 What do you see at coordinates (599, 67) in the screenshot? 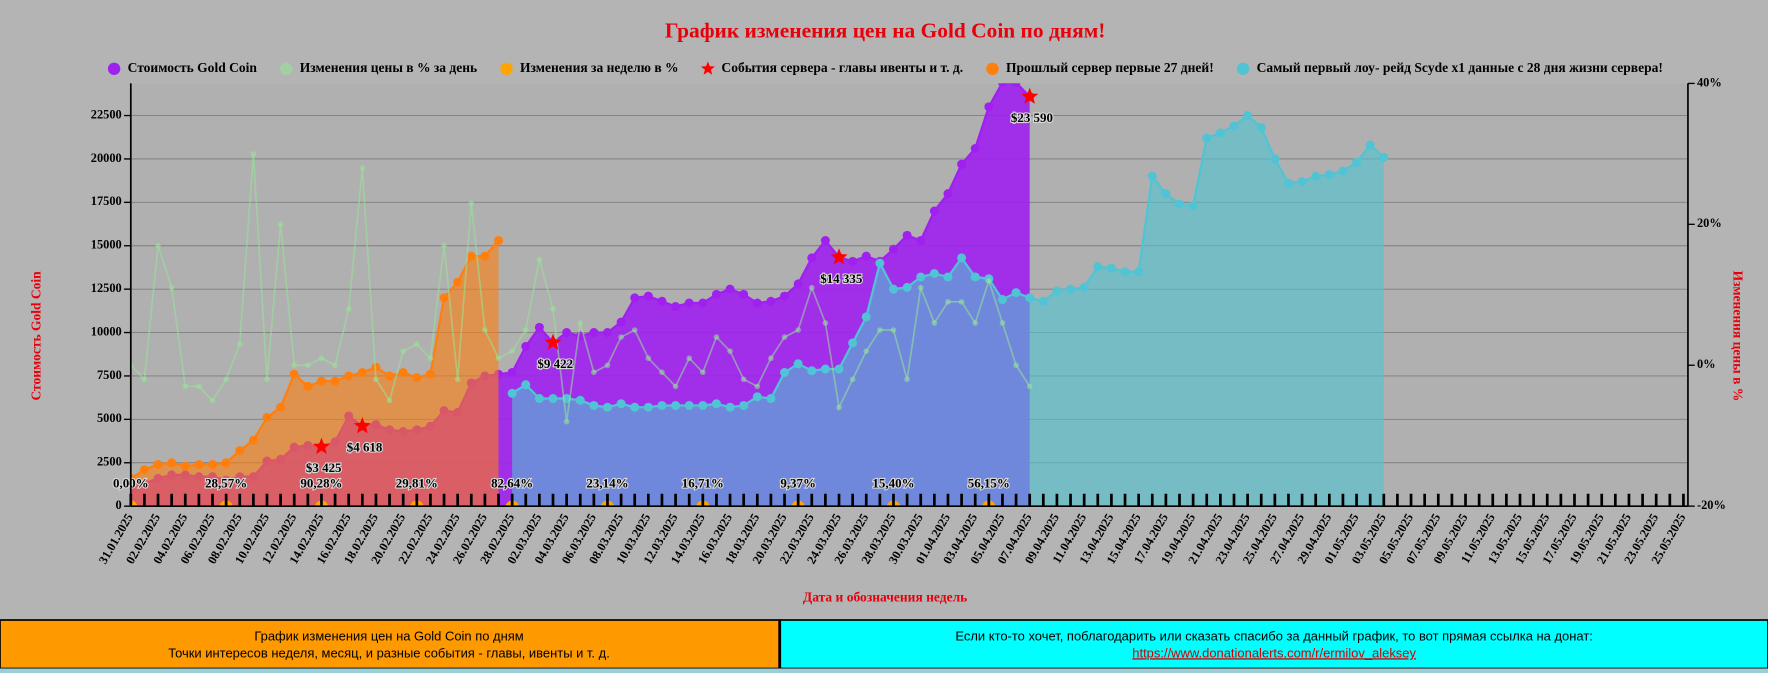
I see `legend-label: Изменения за неделю в %` at bounding box center [599, 67].